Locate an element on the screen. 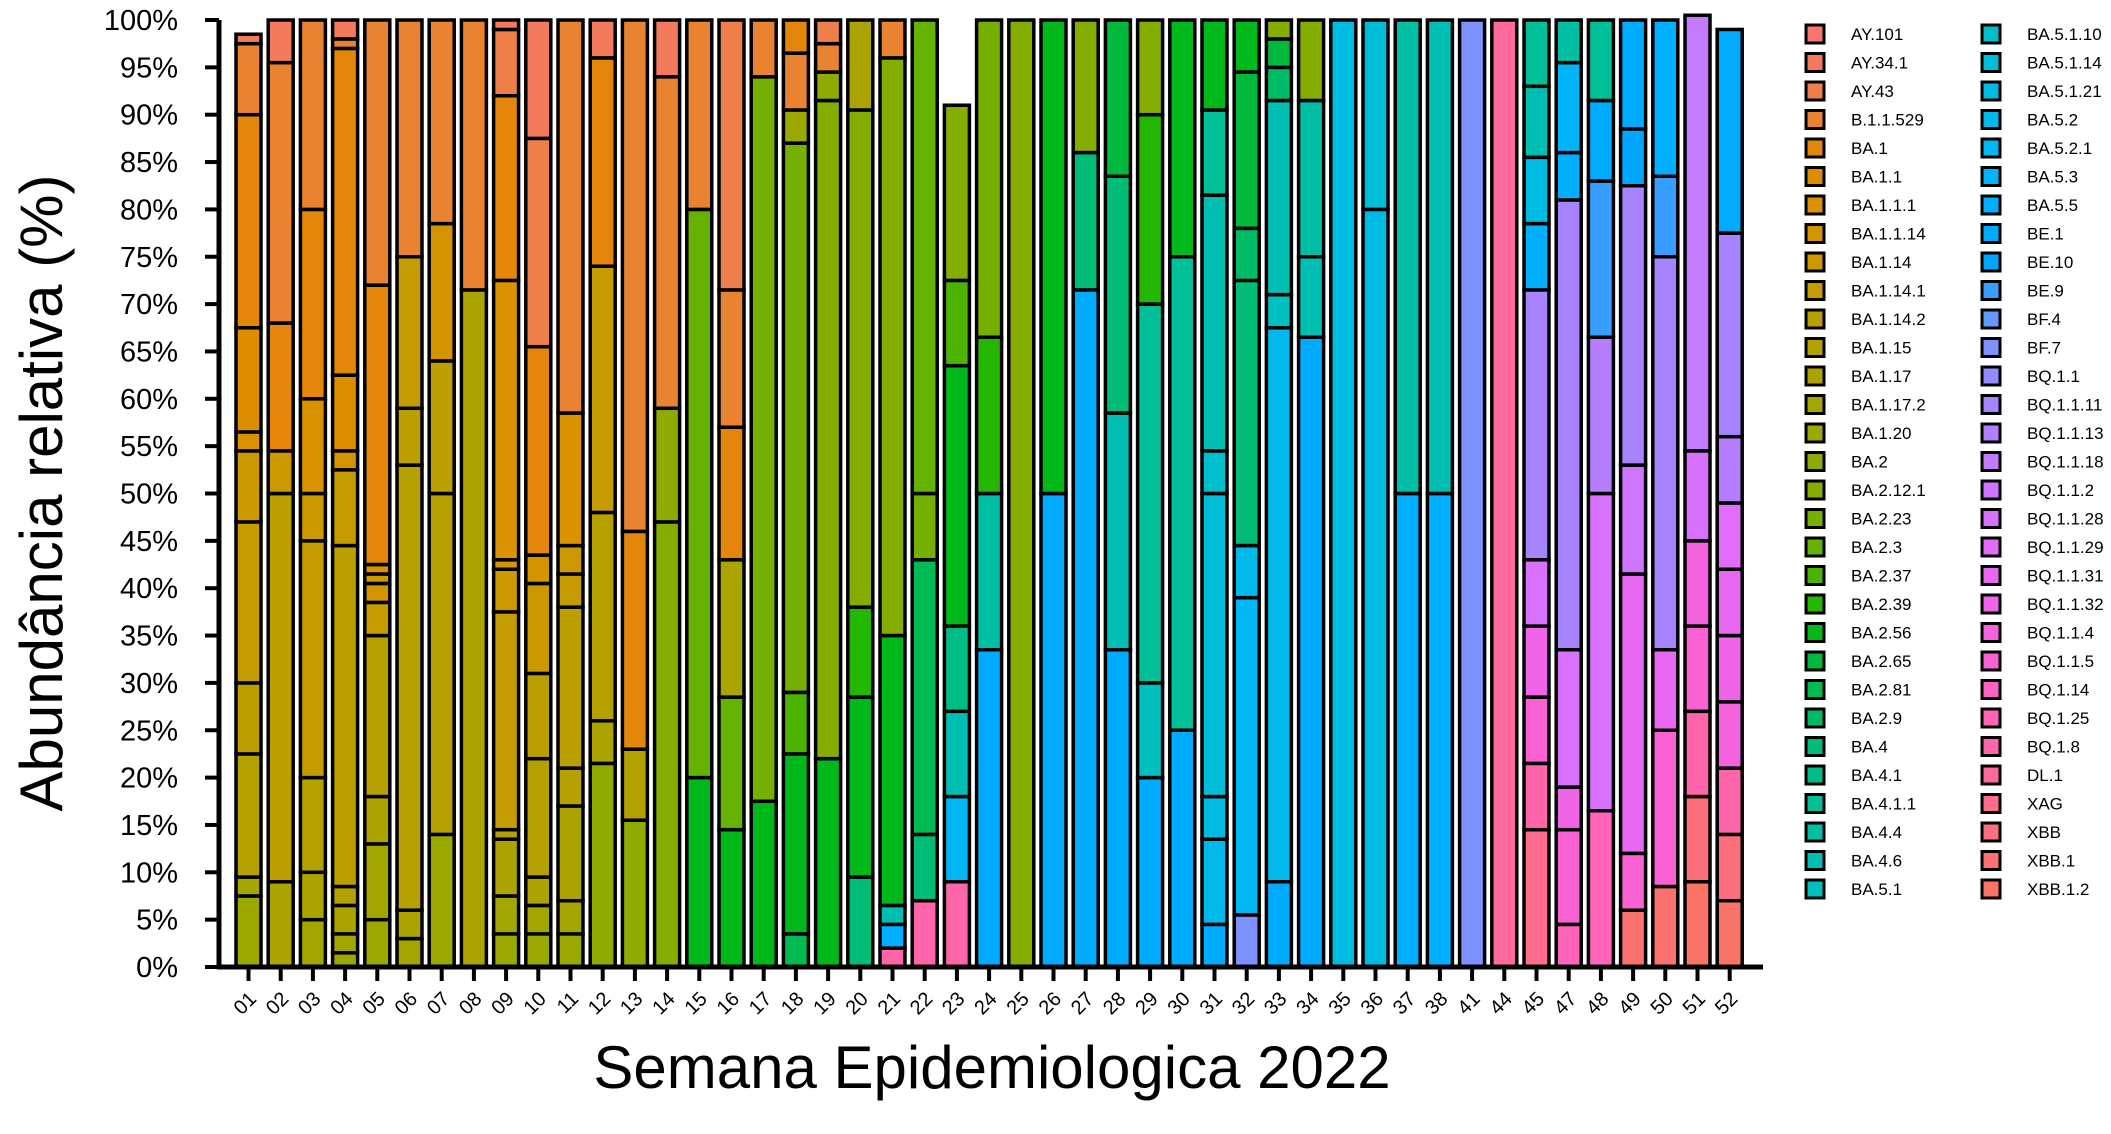  legend-label: BQ.1.1.13 is located at coordinates (2065, 433).